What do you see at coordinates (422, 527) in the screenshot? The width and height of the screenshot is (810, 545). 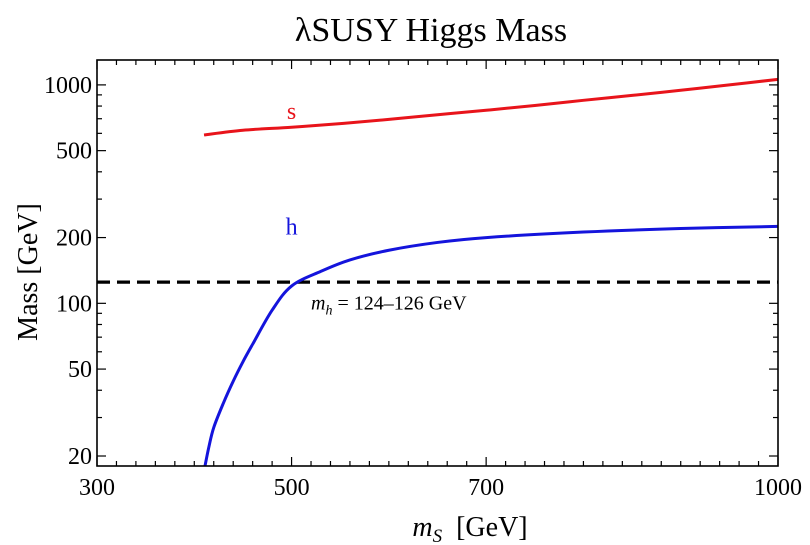 I see `x-axis-label-var: m` at bounding box center [422, 527].